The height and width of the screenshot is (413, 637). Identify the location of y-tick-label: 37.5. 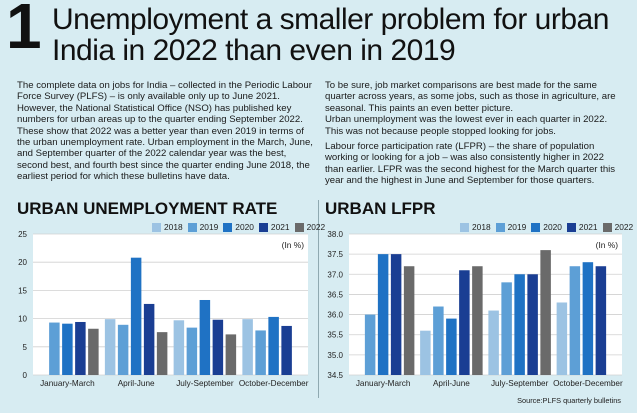
(335, 254).